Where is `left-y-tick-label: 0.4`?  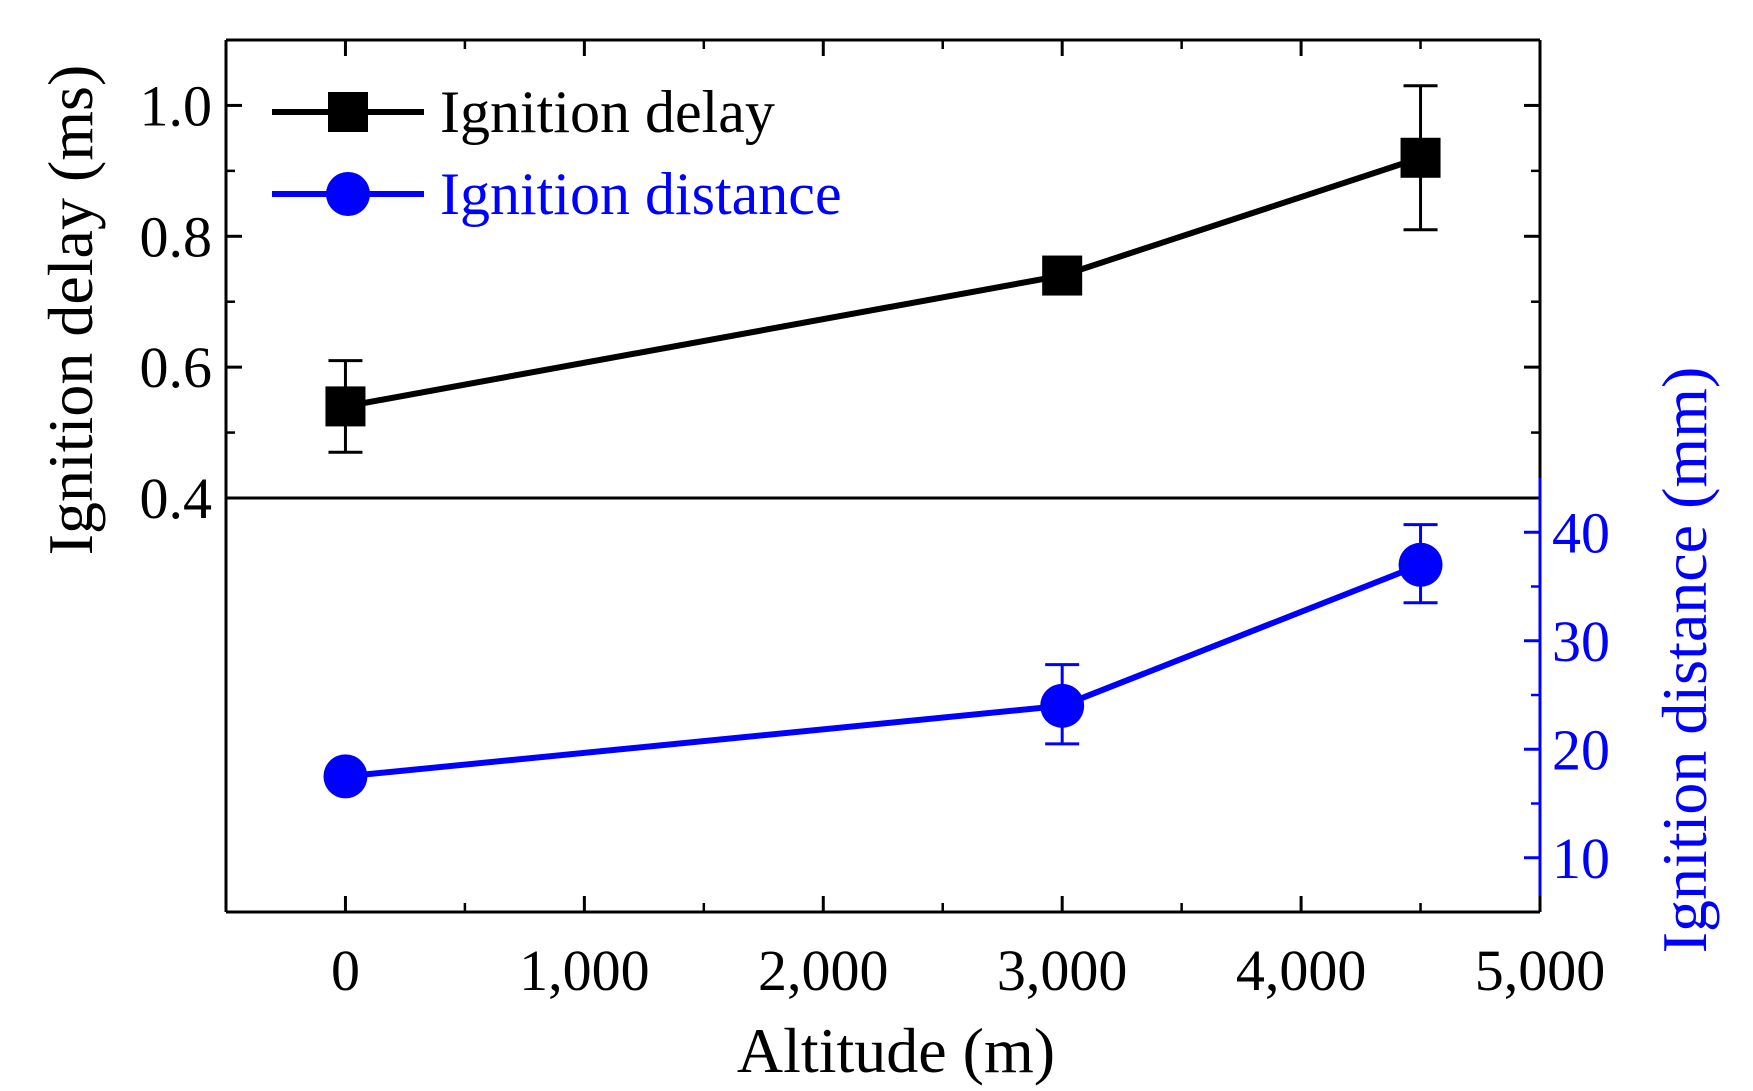 left-y-tick-label: 0.4 is located at coordinates (176, 498).